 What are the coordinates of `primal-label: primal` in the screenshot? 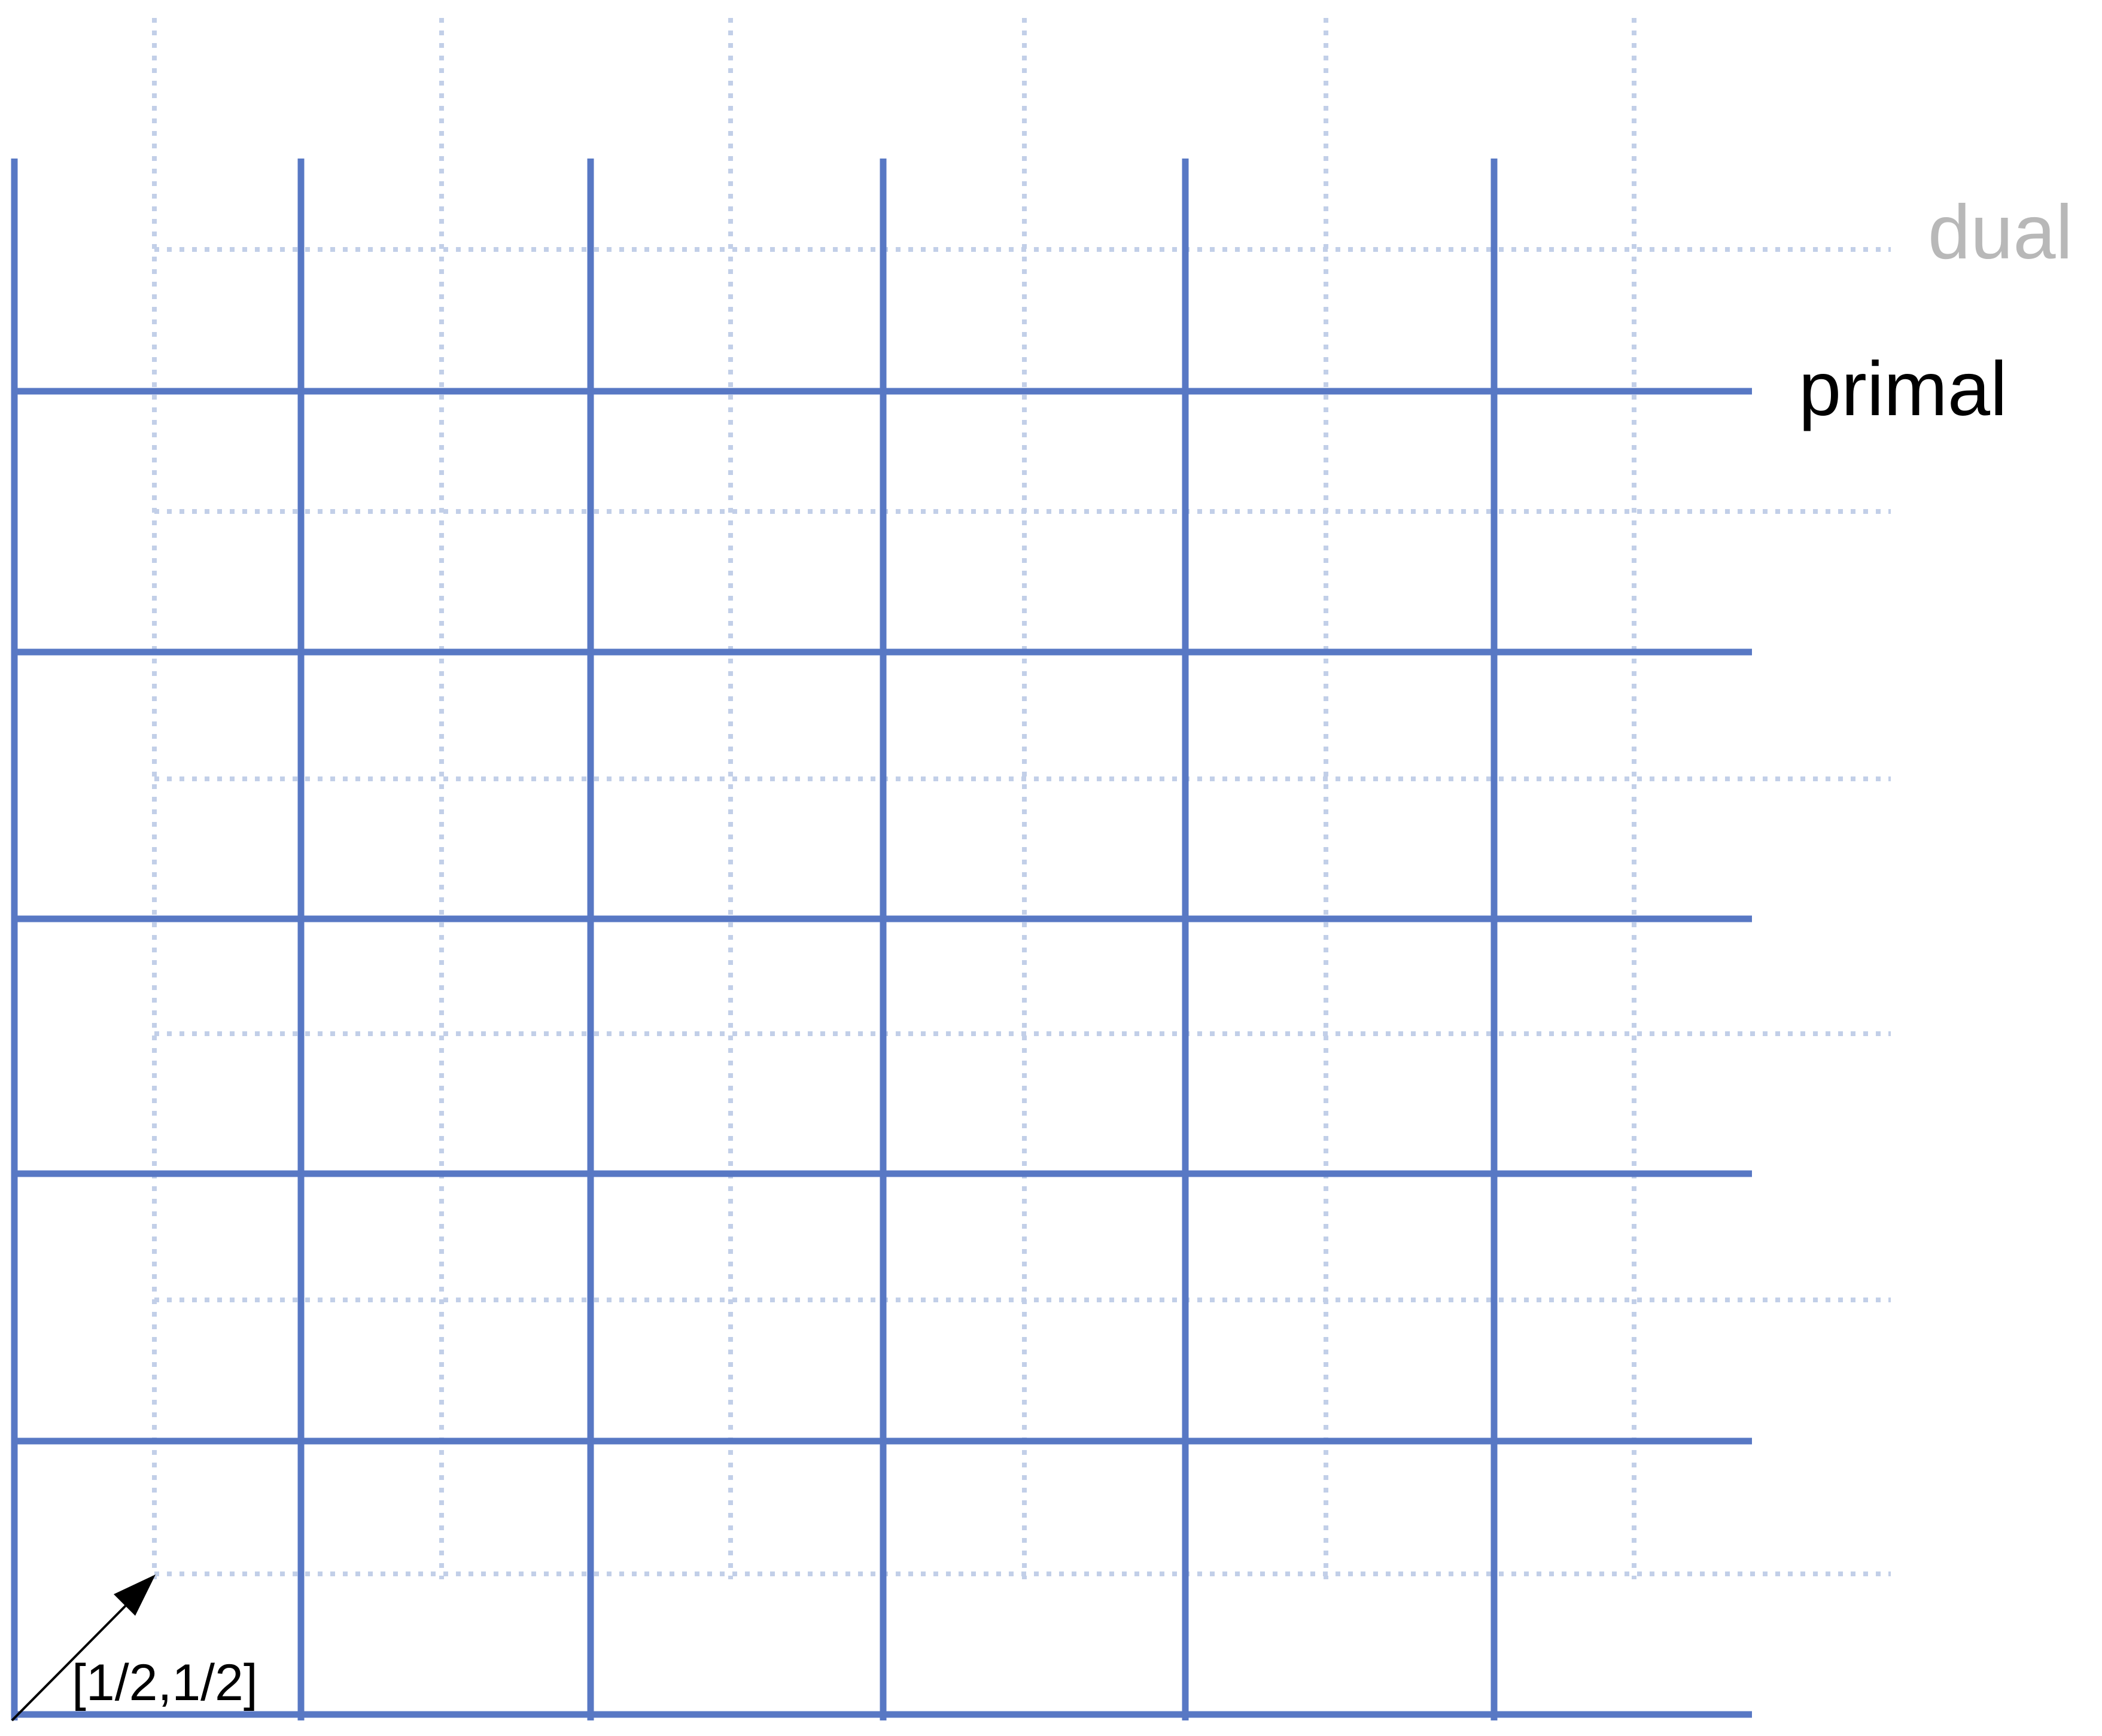 It's located at (1903, 389).